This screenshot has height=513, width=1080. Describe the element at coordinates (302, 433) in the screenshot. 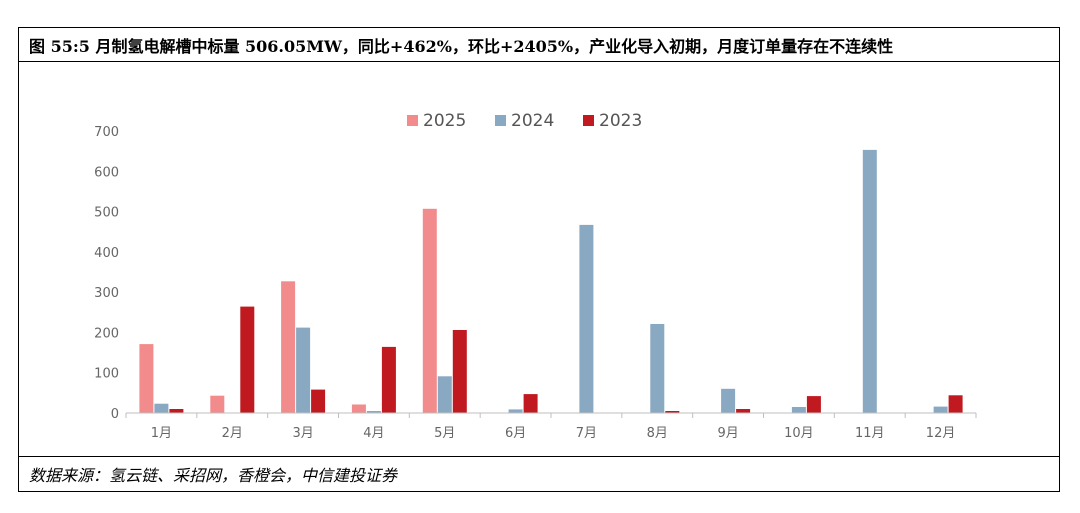

I see `x-tick-label: 3月` at that location.